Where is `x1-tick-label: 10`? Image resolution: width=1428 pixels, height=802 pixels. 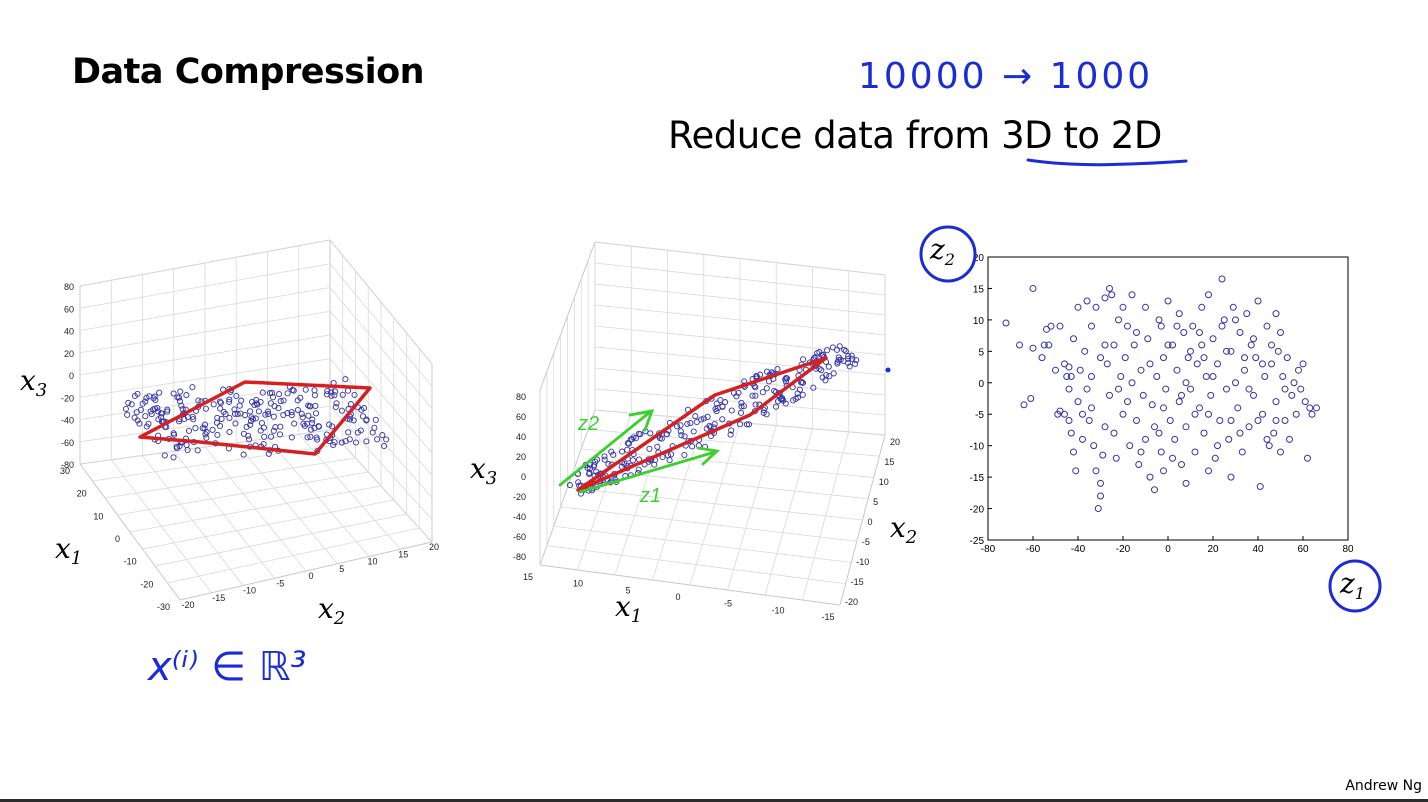
x1-tick-label: 10 is located at coordinates (98, 516).